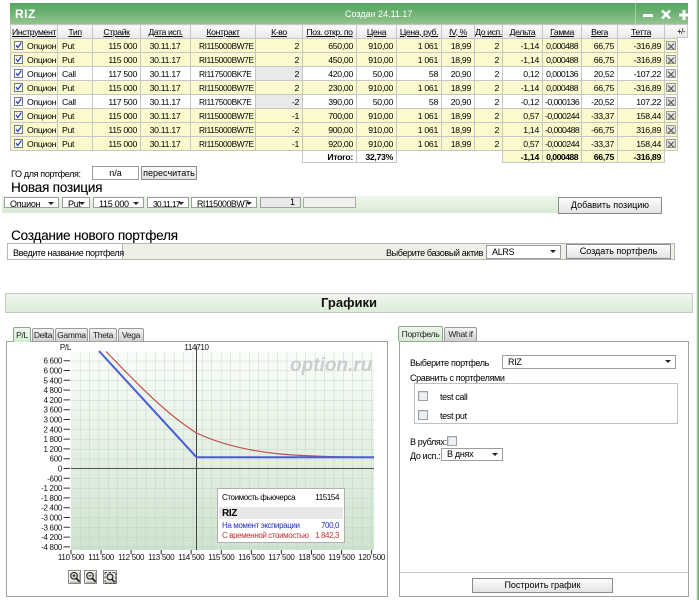  Describe the element at coordinates (52, 547) in the screenshot. I see `svg-text: -4 800` at that location.